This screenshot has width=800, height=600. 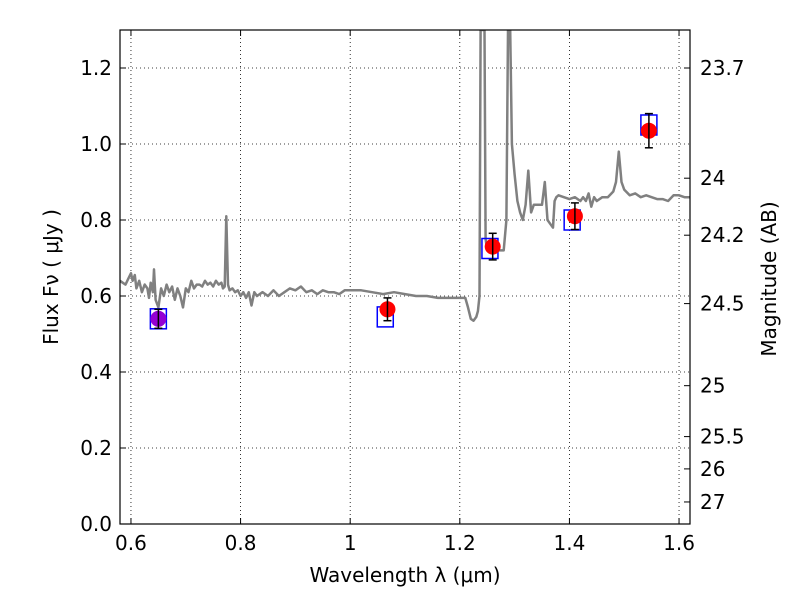 What do you see at coordinates (679, 543) in the screenshot?
I see `x-tick-label: 1.6` at bounding box center [679, 543].